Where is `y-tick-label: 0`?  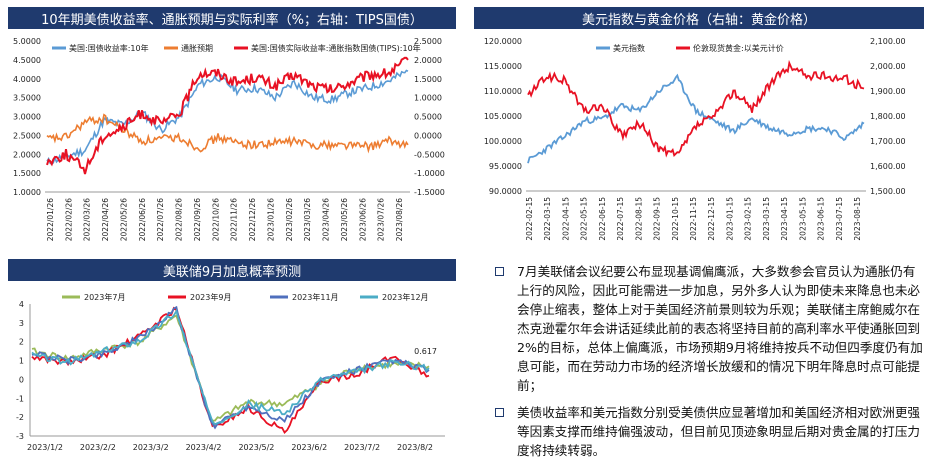 y-tick-label: 0 is located at coordinates (21, 379).